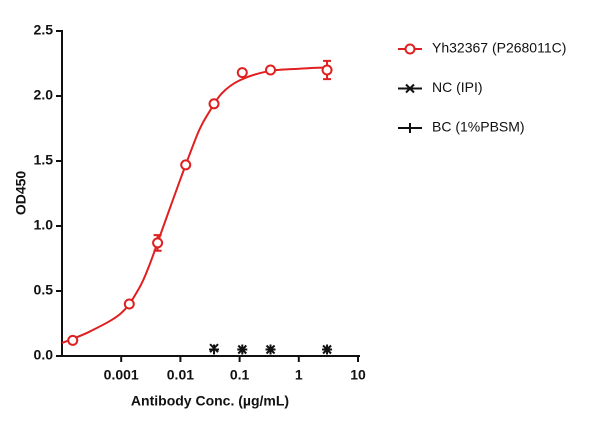  What do you see at coordinates (180, 375) in the screenshot?
I see `x-tick-label: 0.01` at bounding box center [180, 375].